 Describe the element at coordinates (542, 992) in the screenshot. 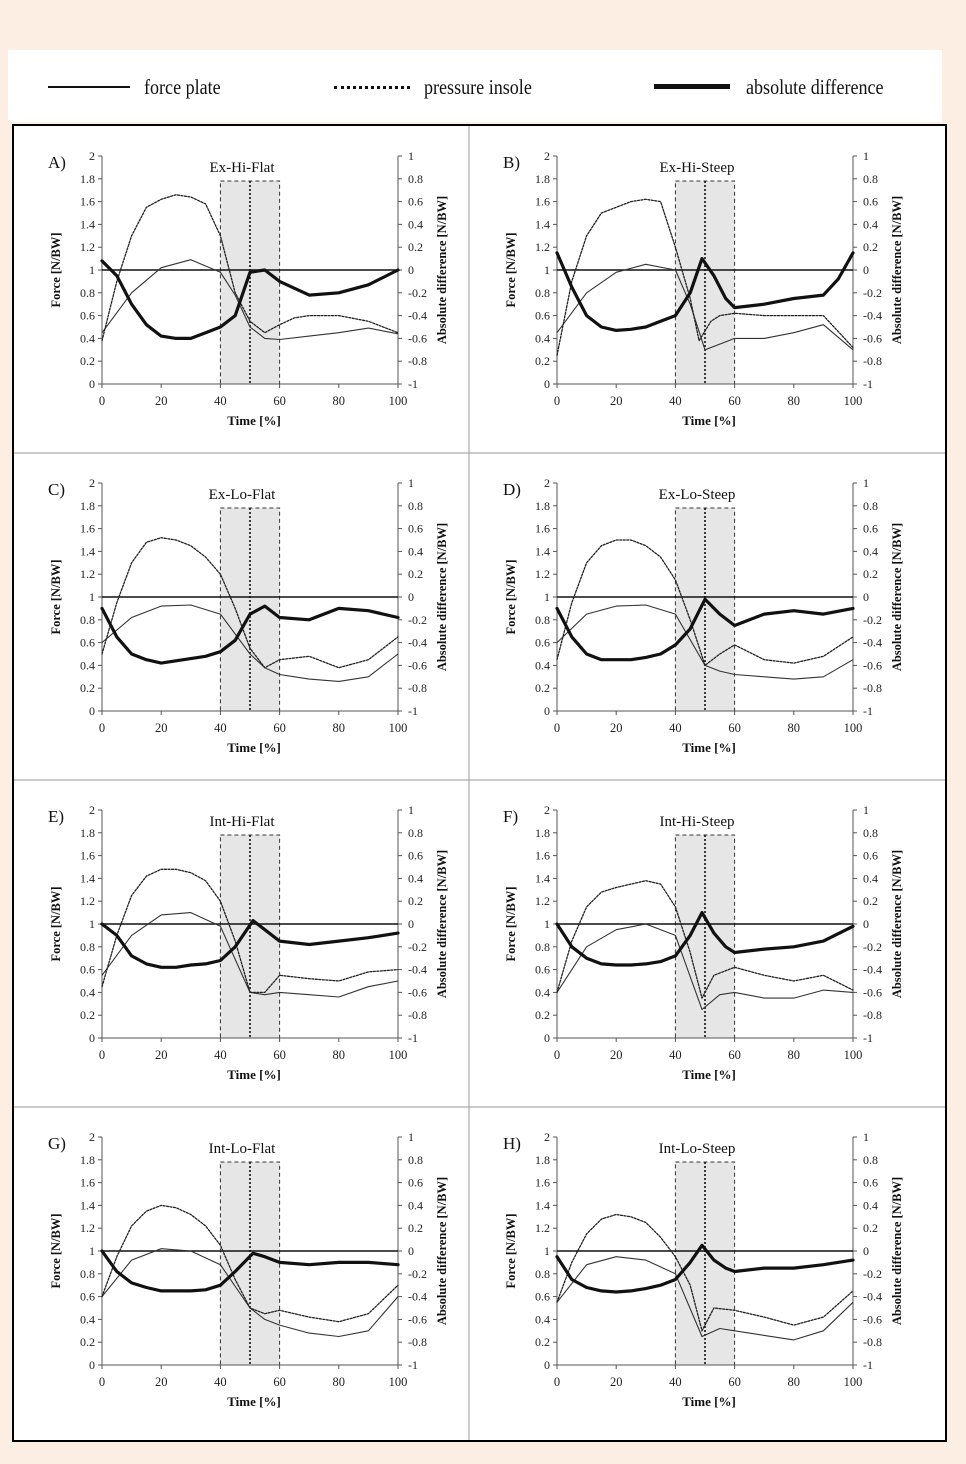

I see `y-tick-label: 0.4` at that location.